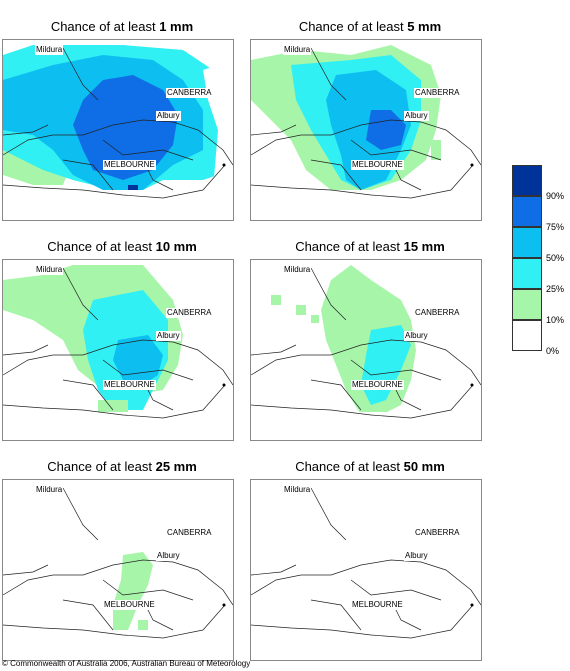 This screenshot has height=671, width=570. What do you see at coordinates (555, 320) in the screenshot?
I see `legend-tick-10: 10%` at bounding box center [555, 320].